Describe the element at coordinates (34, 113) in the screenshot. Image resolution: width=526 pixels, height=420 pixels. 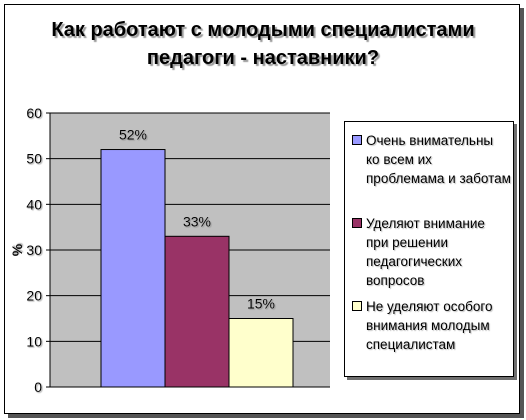
I see `y-tick-label: 60` at that location.